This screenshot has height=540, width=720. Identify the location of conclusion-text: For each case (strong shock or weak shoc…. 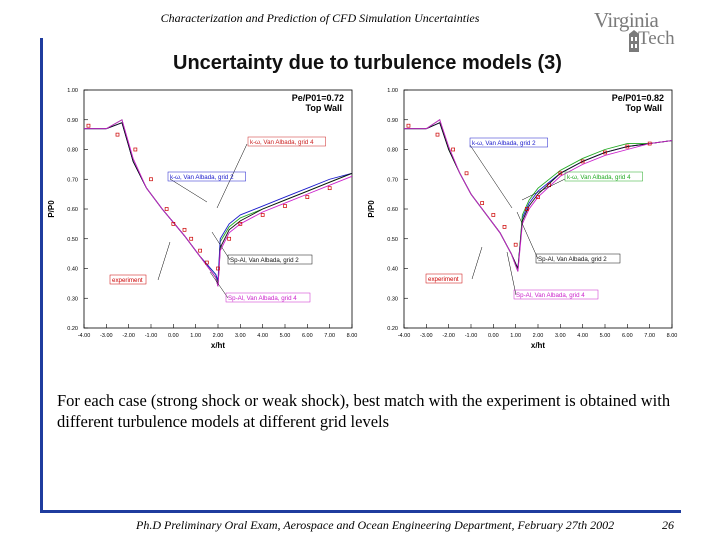
(364, 411).